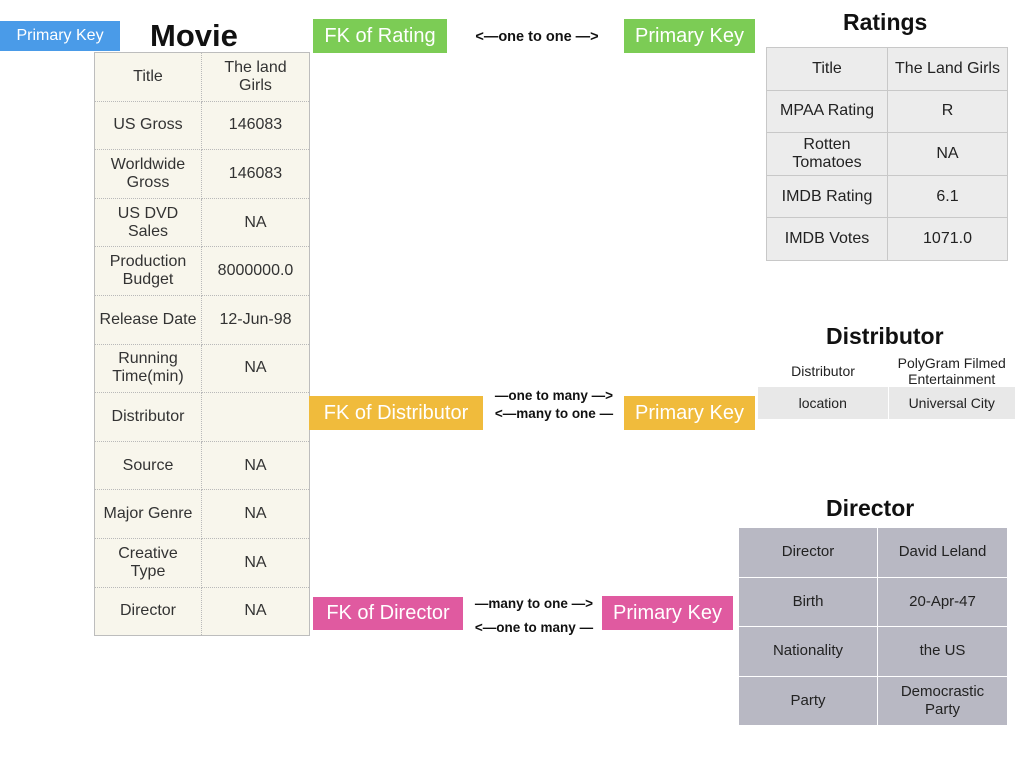 This screenshot has height=768, width=1024. I want to click on table-row: Production Budget 8000000.0, so click(202, 271).